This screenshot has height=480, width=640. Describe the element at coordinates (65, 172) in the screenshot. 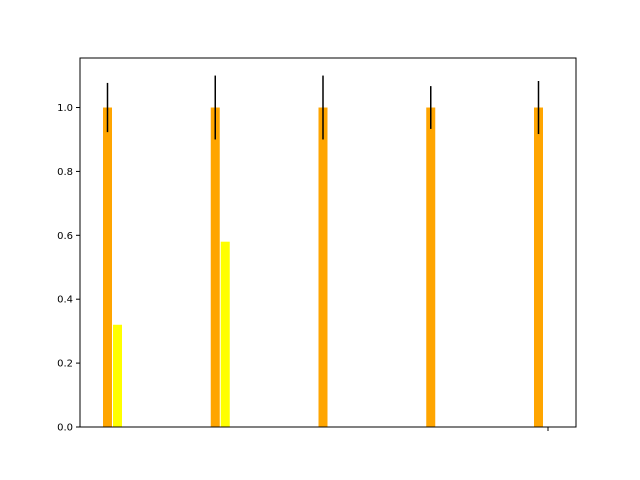

I see `y-tick-label: 0.8` at that location.